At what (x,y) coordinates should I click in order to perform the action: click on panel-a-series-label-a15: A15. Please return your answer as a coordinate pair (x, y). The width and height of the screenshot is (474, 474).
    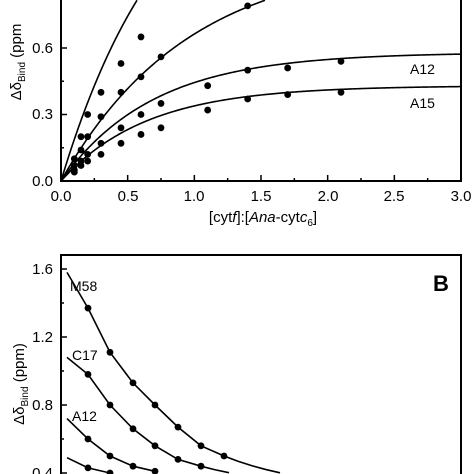
    Looking at the image, I should click on (422, 103).